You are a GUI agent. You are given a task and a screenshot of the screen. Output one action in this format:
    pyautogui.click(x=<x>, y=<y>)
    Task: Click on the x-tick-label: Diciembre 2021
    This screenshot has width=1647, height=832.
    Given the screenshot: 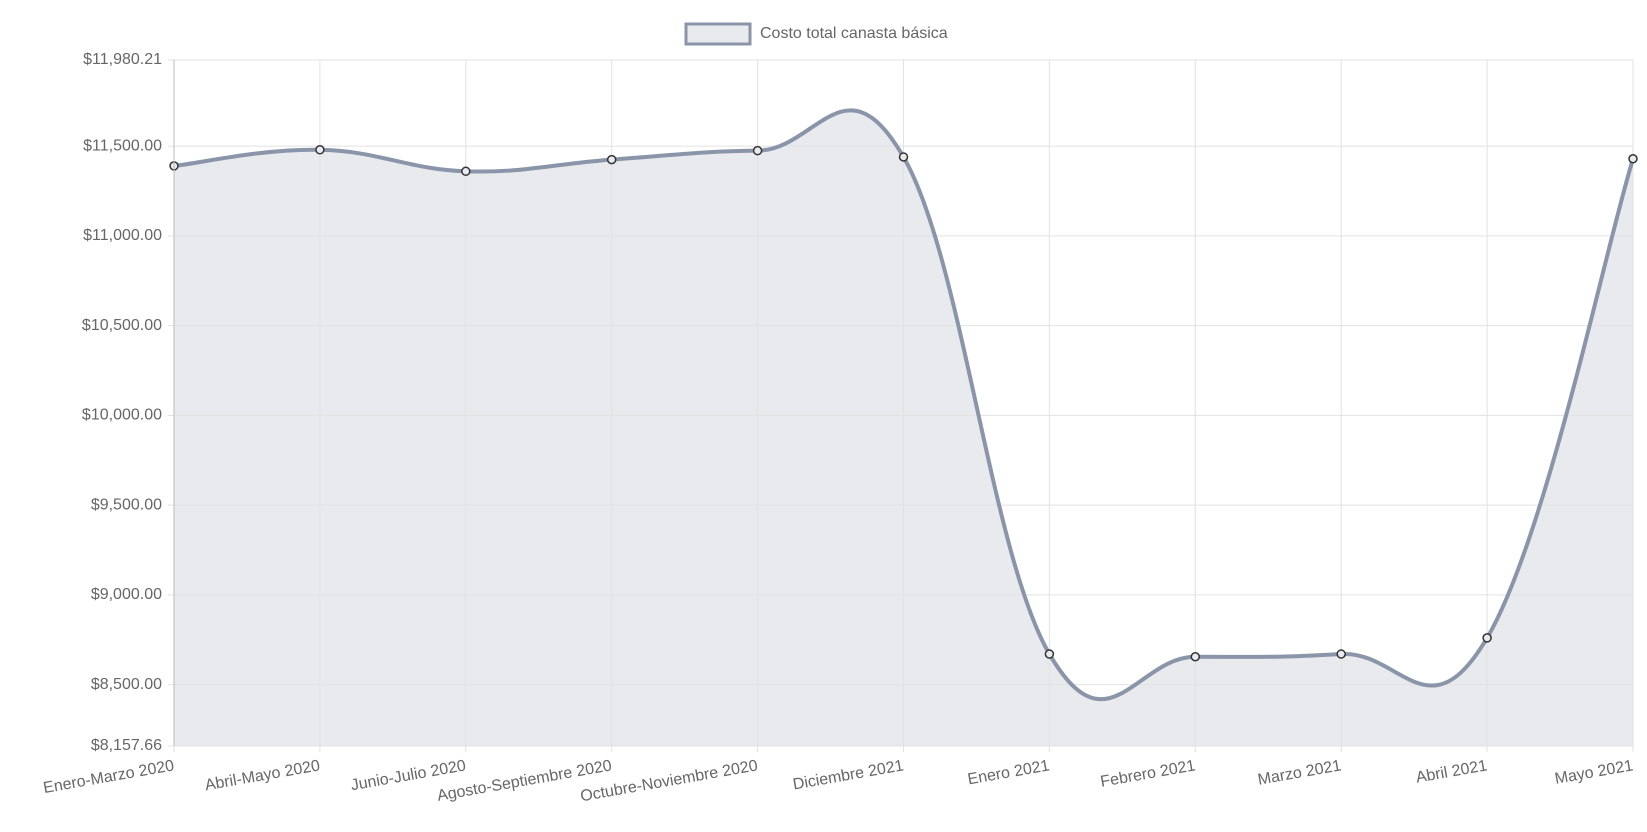 What is the action you would take?
    pyautogui.click(x=848, y=775)
    